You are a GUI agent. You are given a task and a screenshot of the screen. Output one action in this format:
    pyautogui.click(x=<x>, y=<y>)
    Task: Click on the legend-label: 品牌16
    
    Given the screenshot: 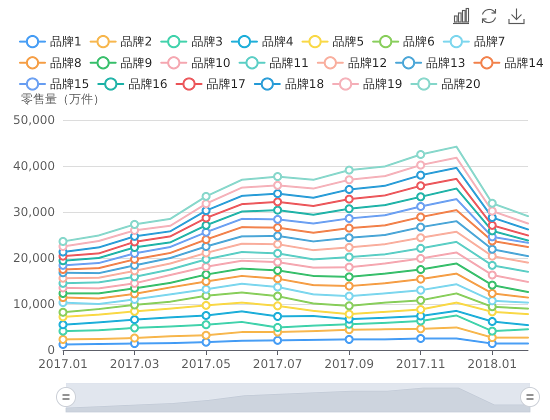 What is the action you would take?
    pyautogui.click(x=148, y=84)
    